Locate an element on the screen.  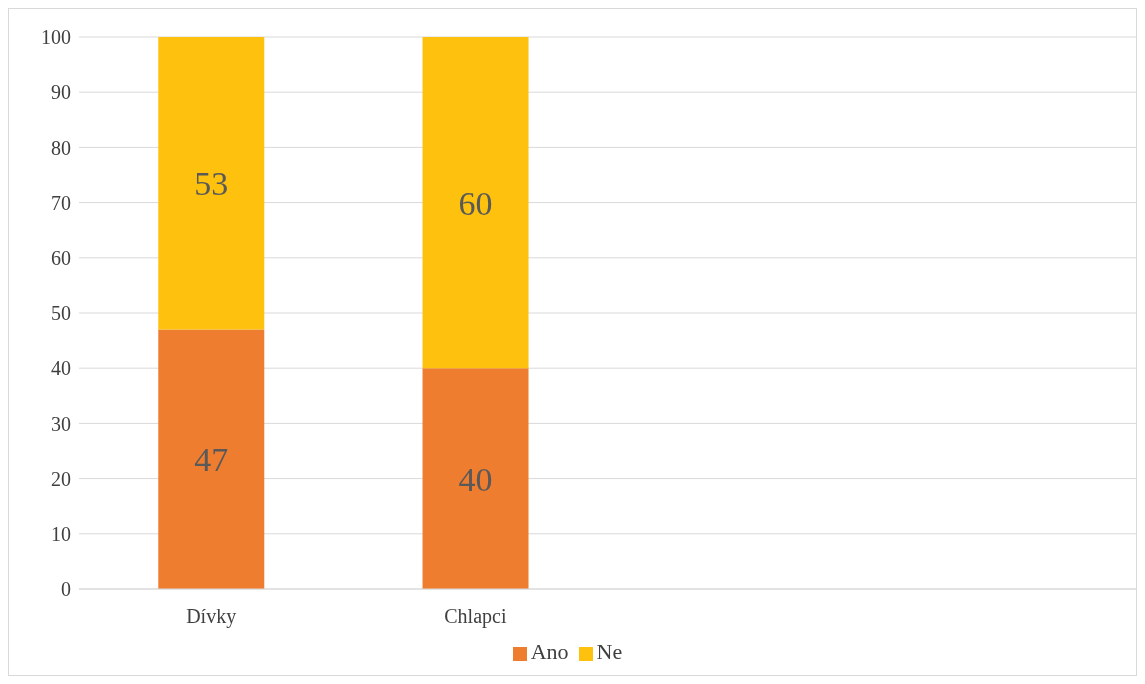
data-label: 60 is located at coordinates (475, 203).